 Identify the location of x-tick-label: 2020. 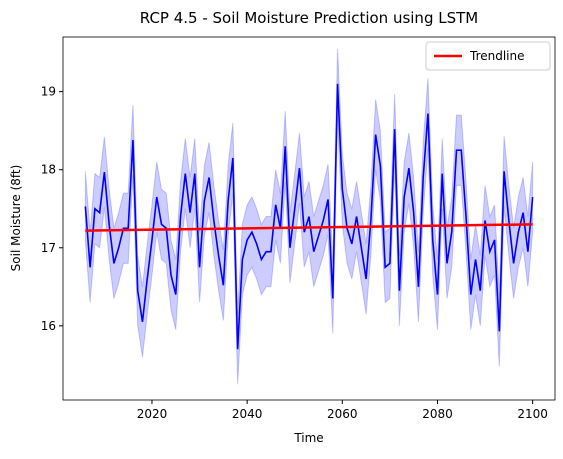
(152, 414).